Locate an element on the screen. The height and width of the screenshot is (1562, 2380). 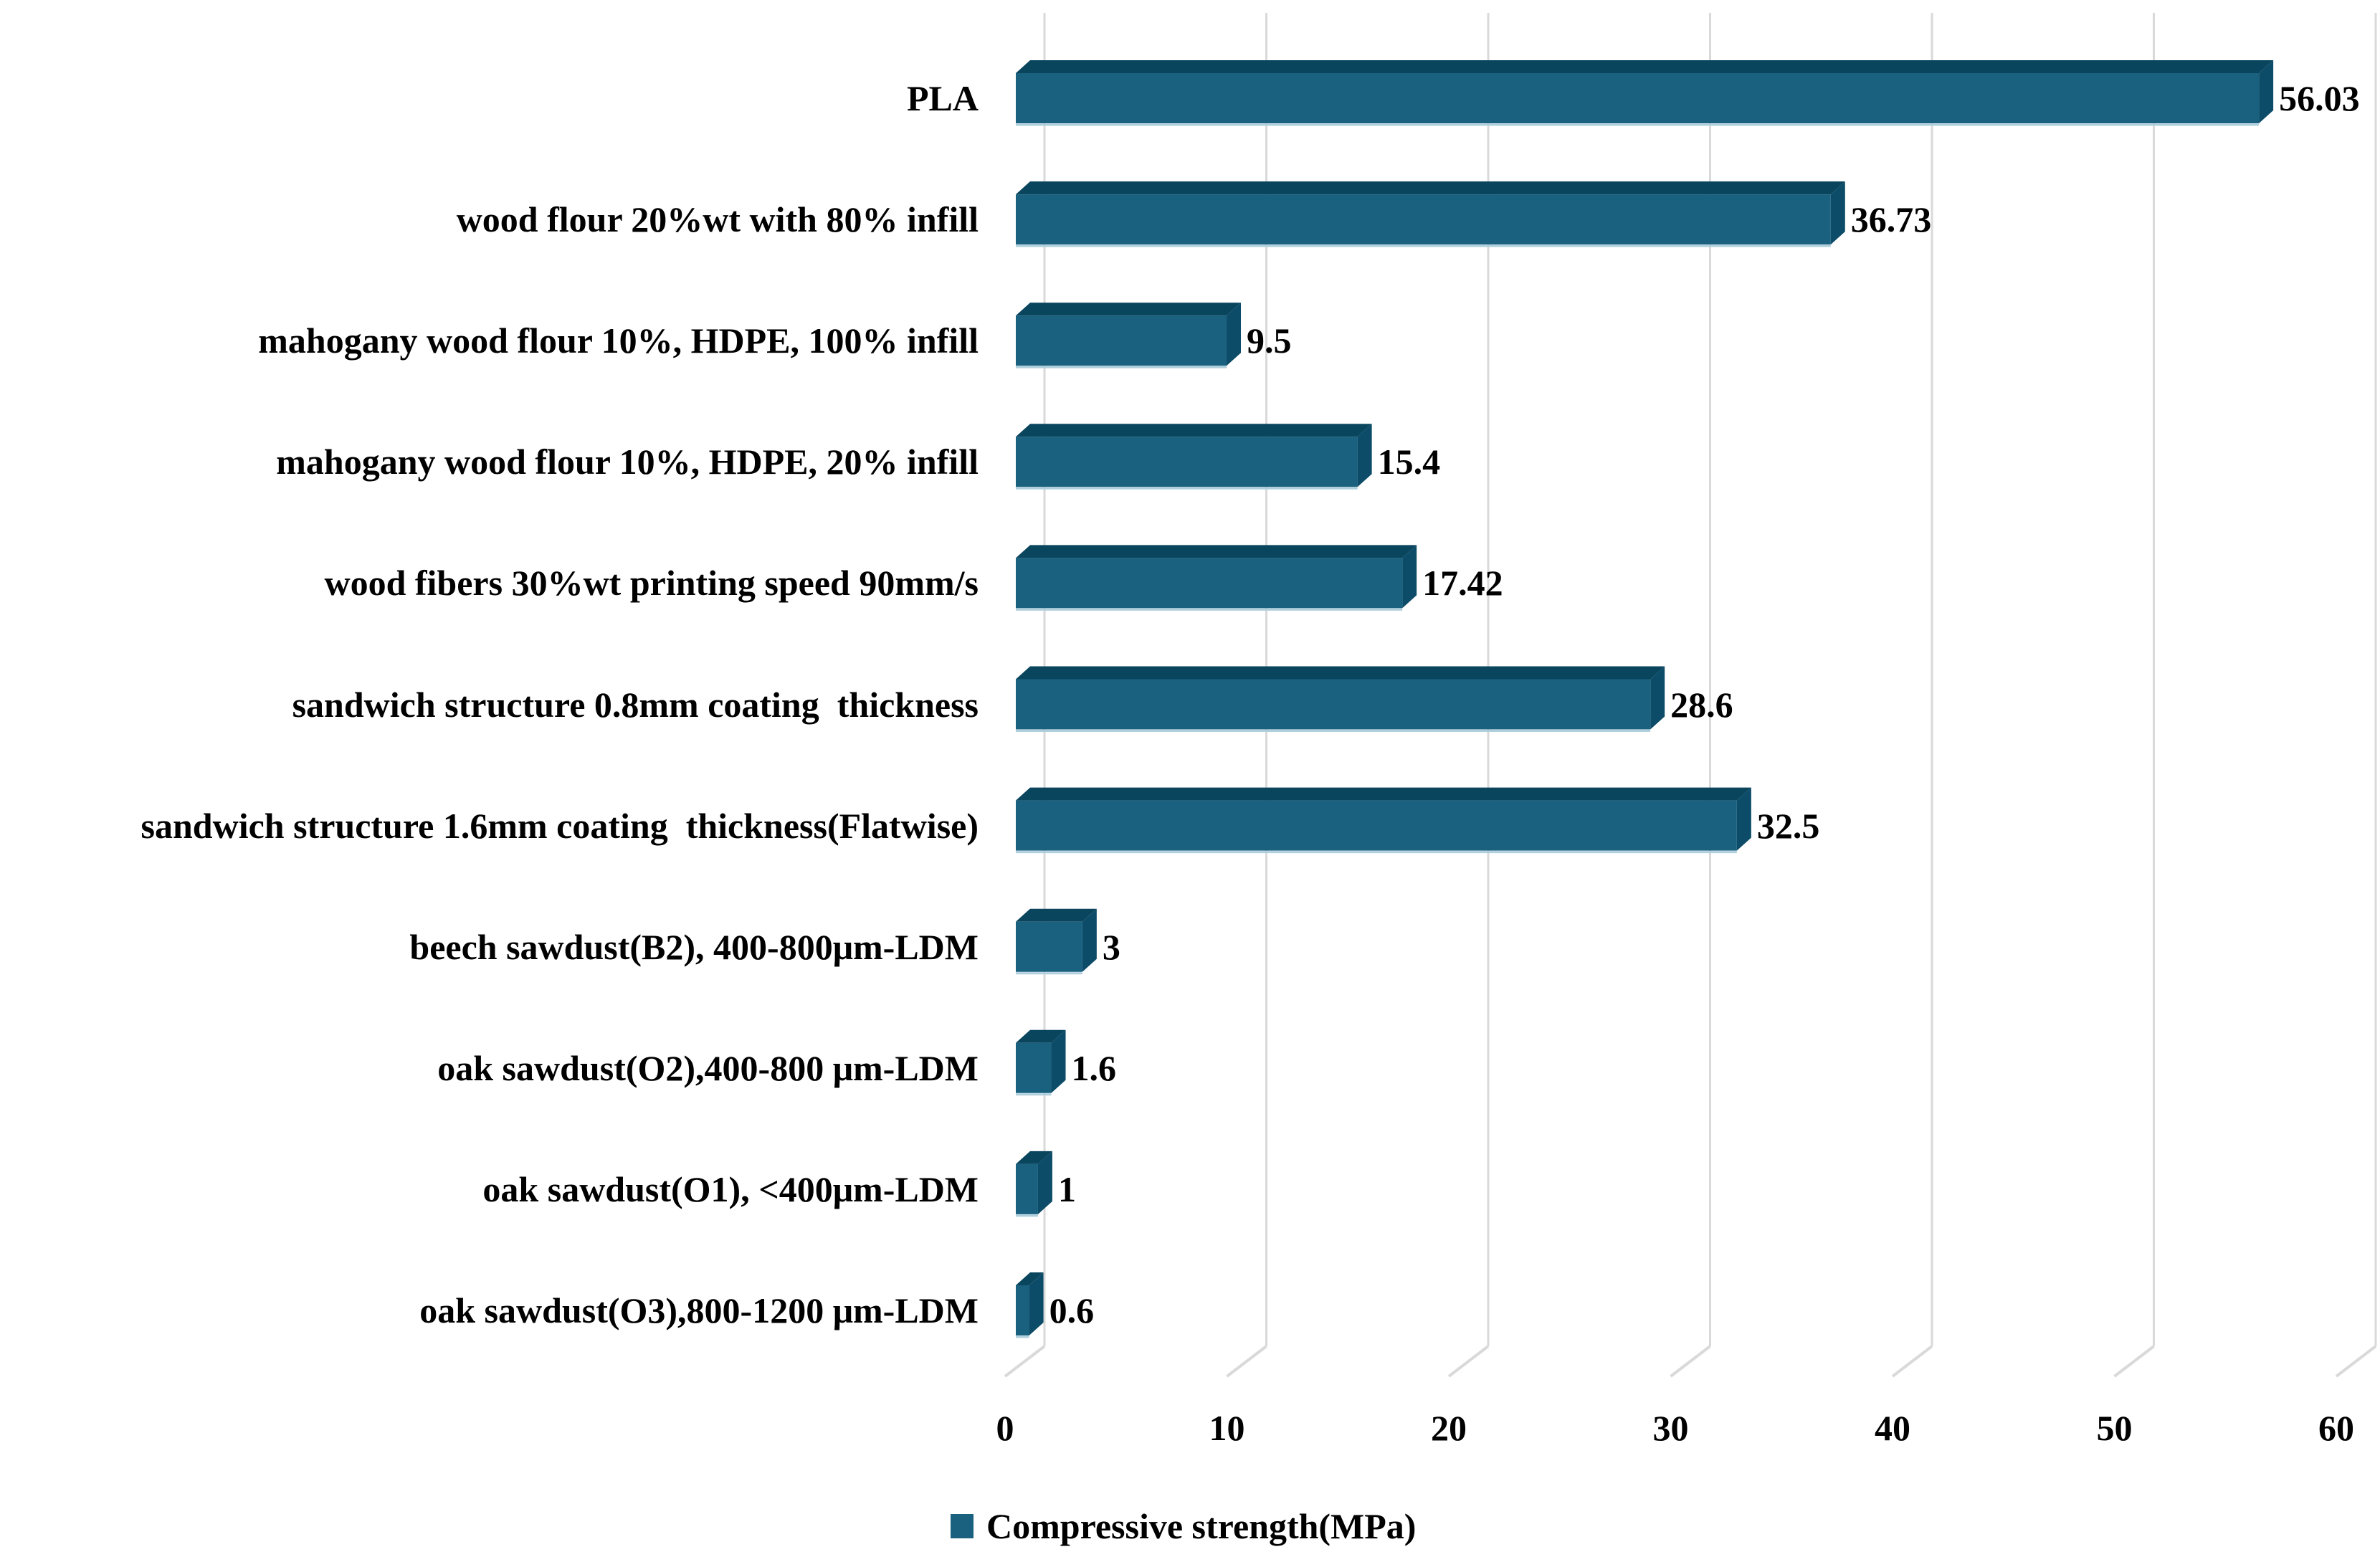
legend-label: Compressive strength(MPa) is located at coordinates (1201, 1526).